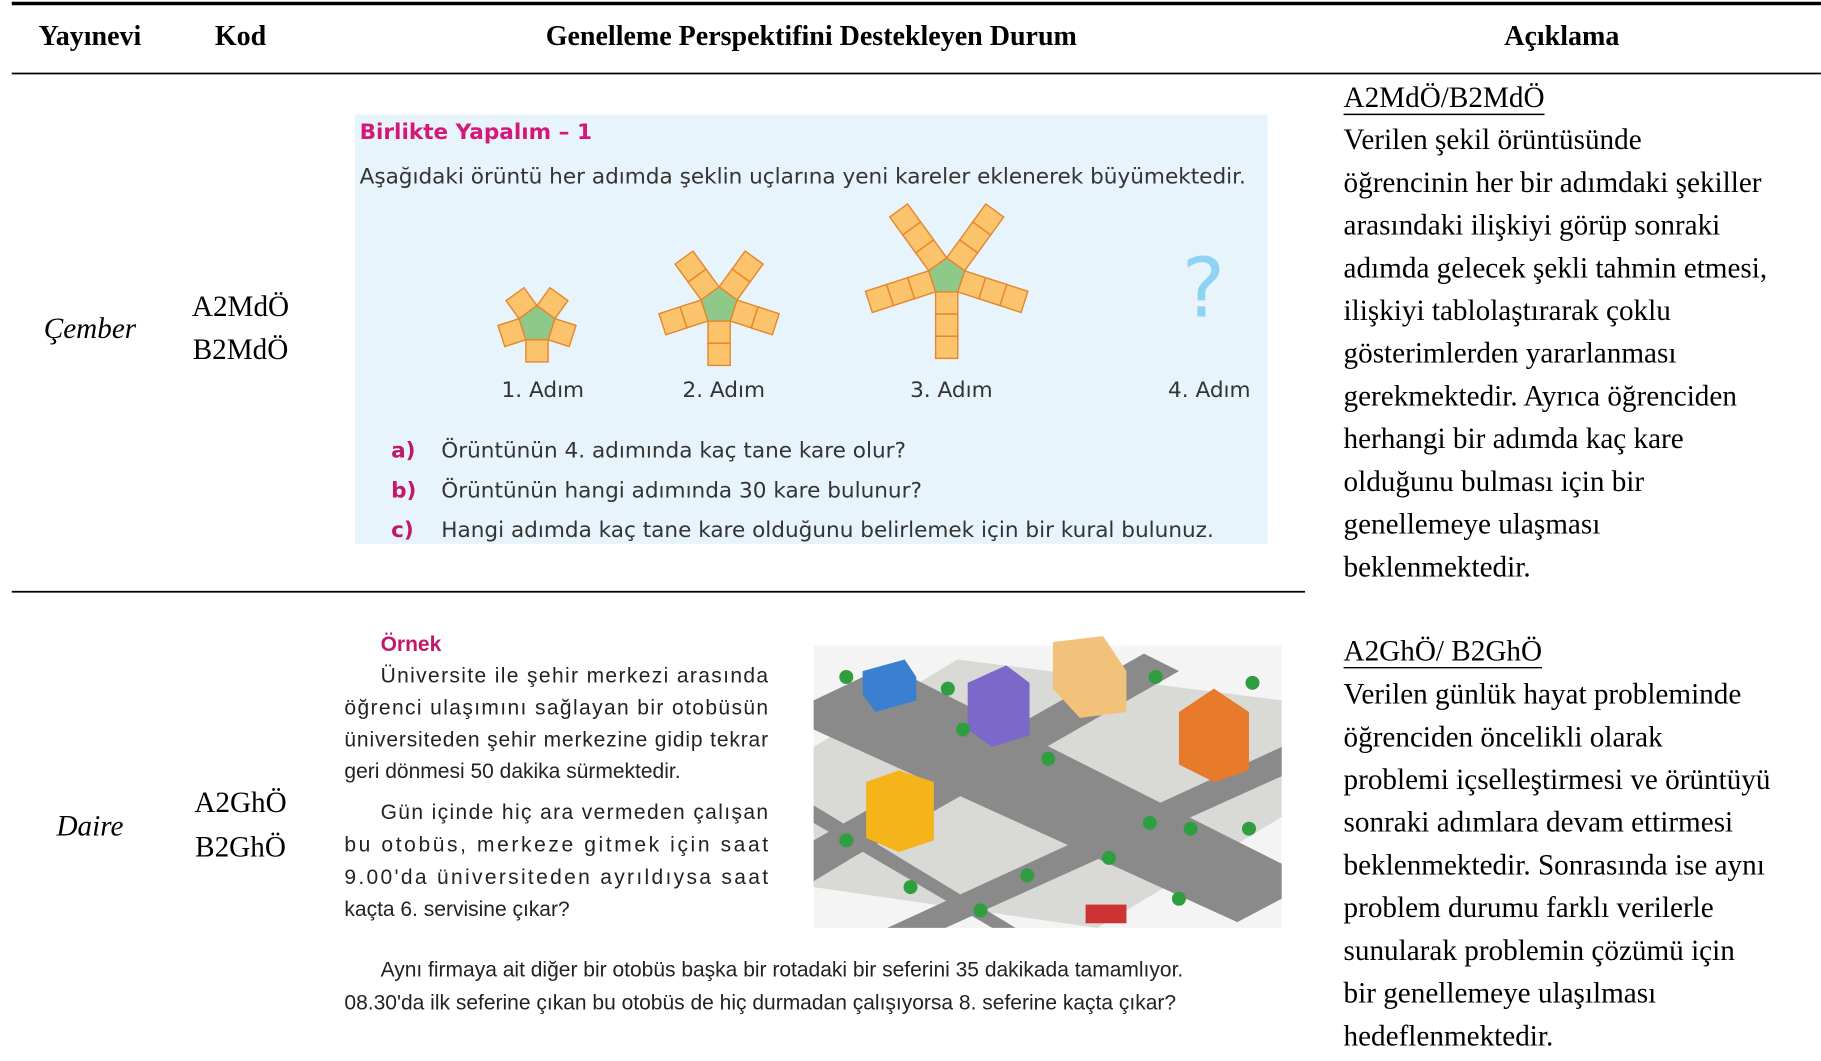 The height and width of the screenshot is (1061, 1821). What do you see at coordinates (240, 803) in the screenshot?
I see `code: A2GhÖ` at bounding box center [240, 803].